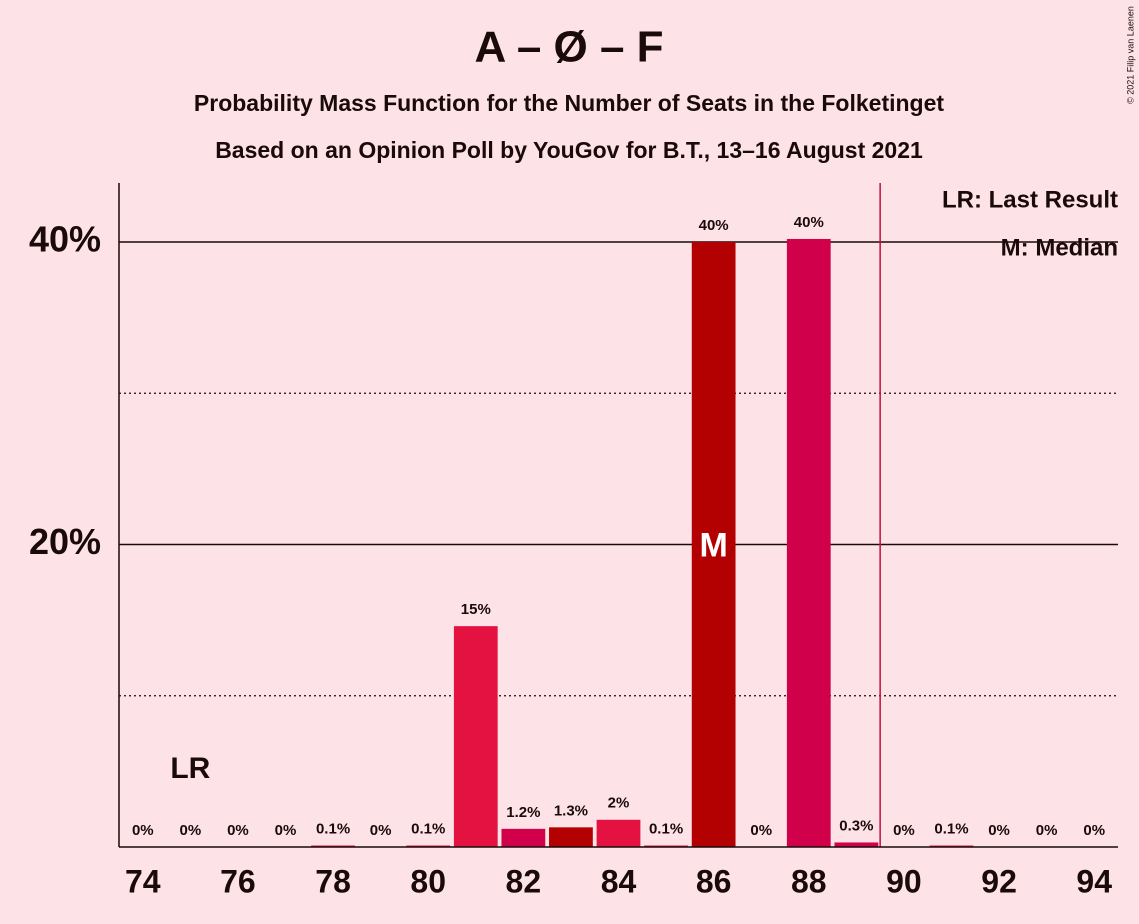 The height and width of the screenshot is (924, 1139). Describe the element at coordinates (1130, 55) in the screenshot. I see `copyright: © 2021 Filip van Laenen` at that location.